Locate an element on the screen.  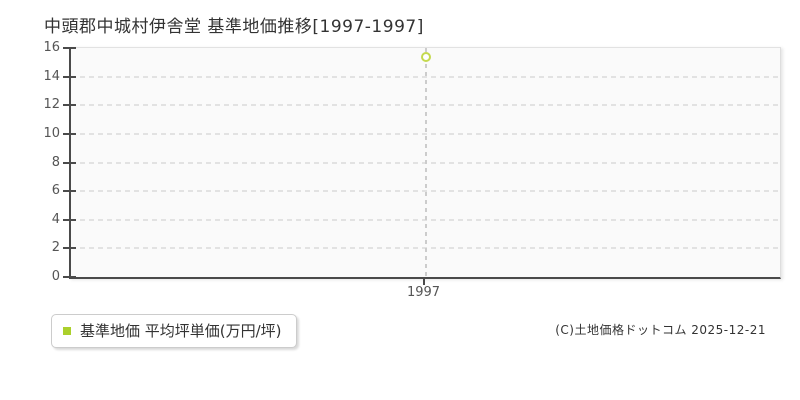
x-axis-tick-label: 1997 is located at coordinates (423, 292).